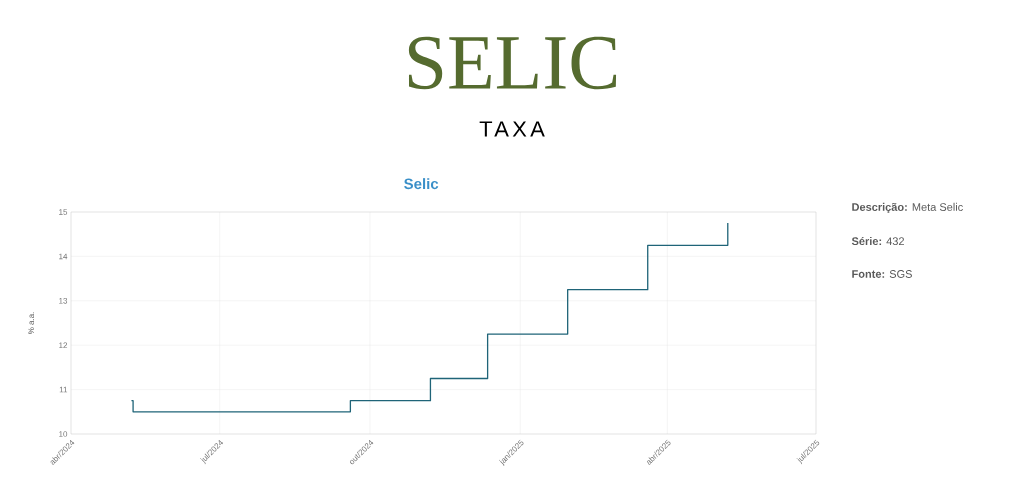 The height and width of the screenshot is (503, 1024). I want to click on y-tick-label: 12, so click(63, 345).